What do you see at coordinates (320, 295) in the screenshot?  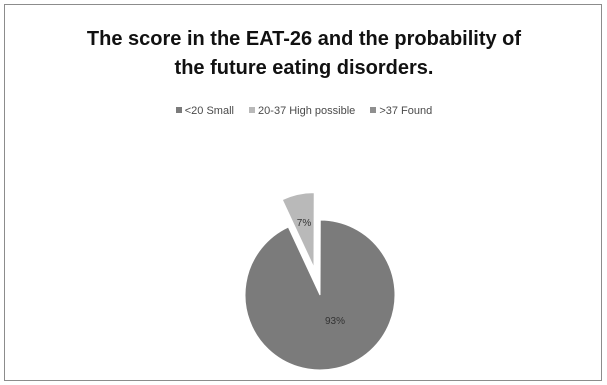 I see `pie-slice-small` at bounding box center [320, 295].